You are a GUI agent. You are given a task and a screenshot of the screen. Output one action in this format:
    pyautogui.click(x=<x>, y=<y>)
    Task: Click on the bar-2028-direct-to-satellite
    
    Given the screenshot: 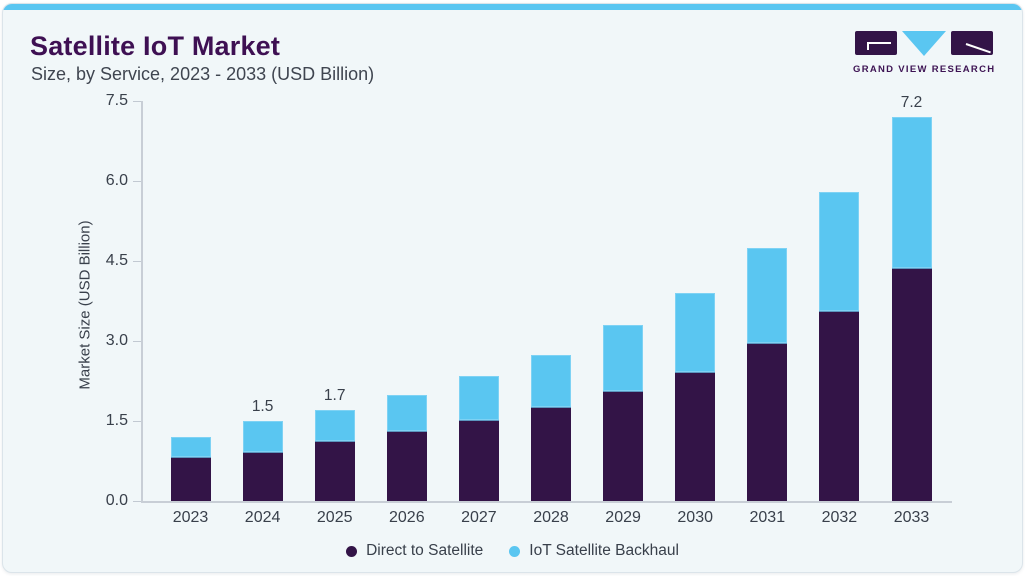 What is the action you would take?
    pyautogui.click(x=551, y=454)
    